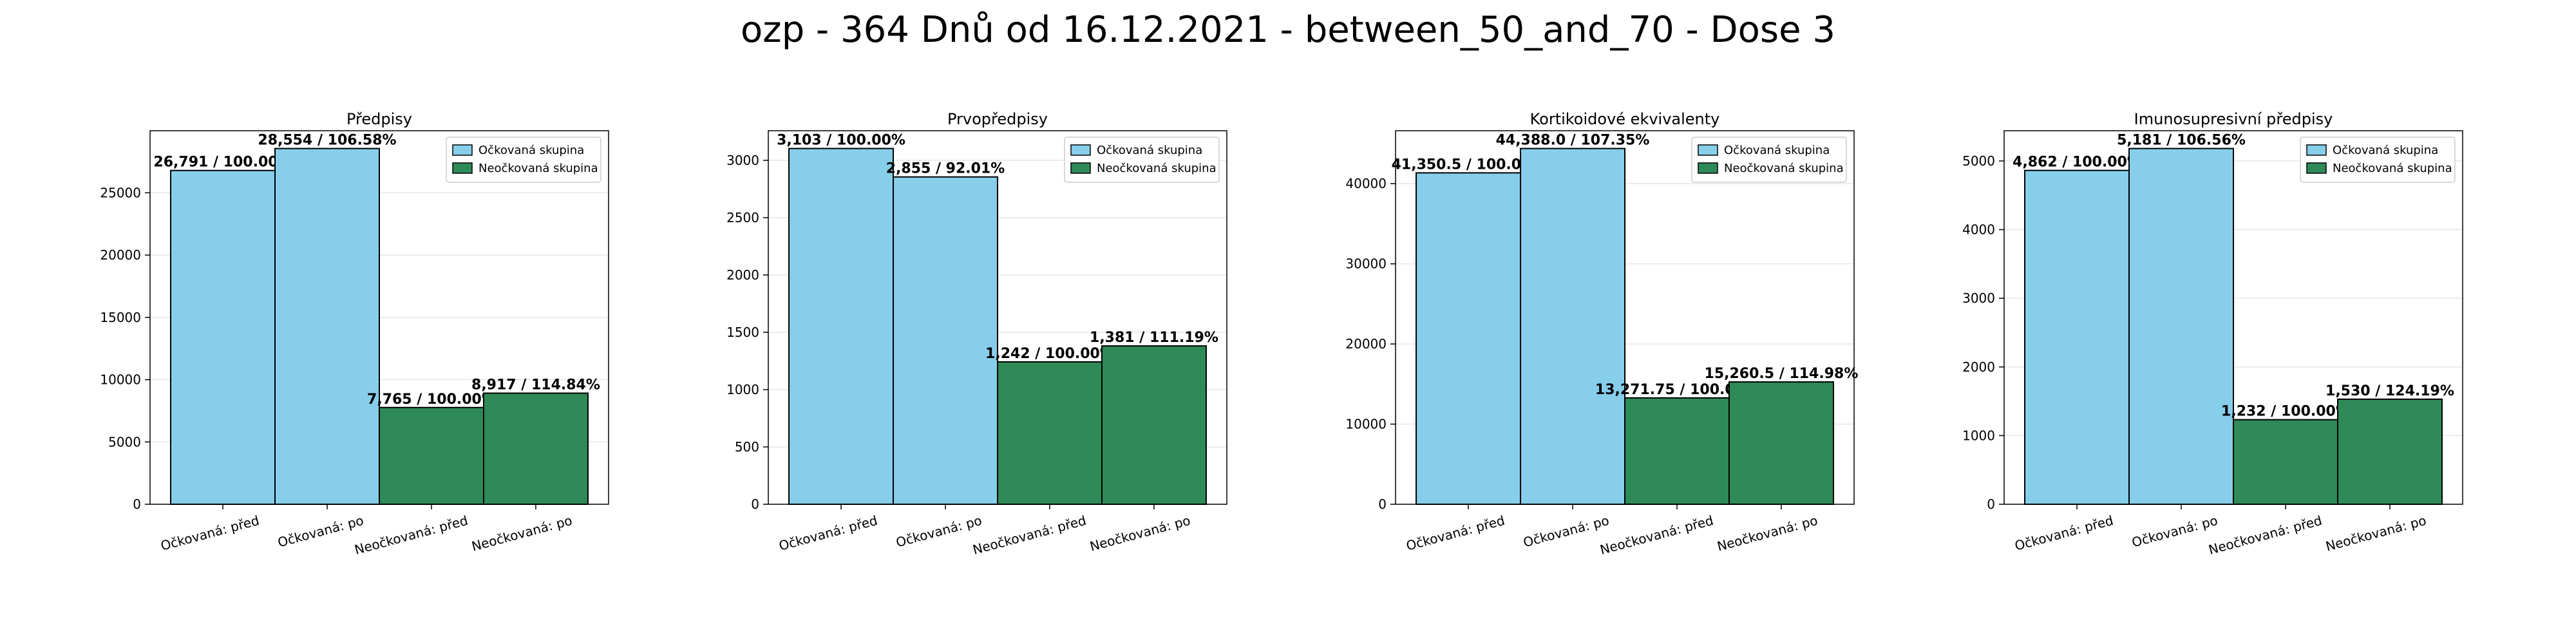  Describe the element at coordinates (1366, 183) in the screenshot. I see `y-tick-label: 40000` at that location.